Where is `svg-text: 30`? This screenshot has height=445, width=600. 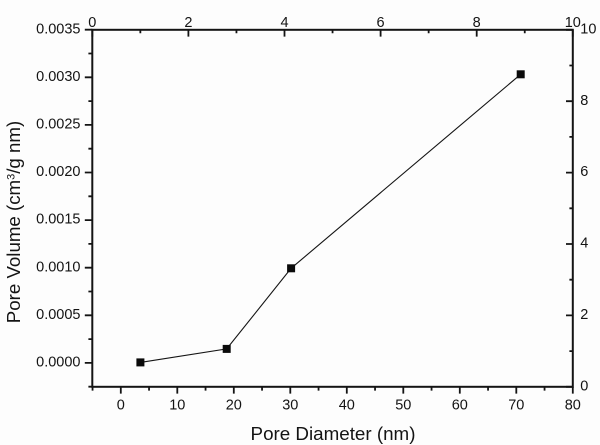
svg-text: 30 is located at coordinates (290, 406).